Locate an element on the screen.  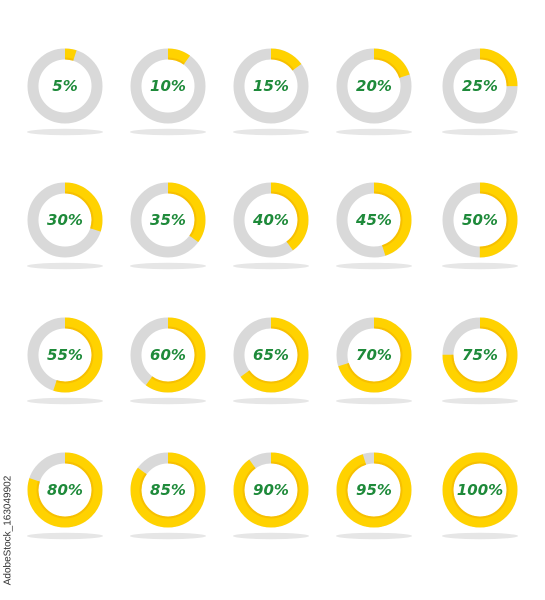
progress-ring-25: 25% is located at coordinates (480, 92).